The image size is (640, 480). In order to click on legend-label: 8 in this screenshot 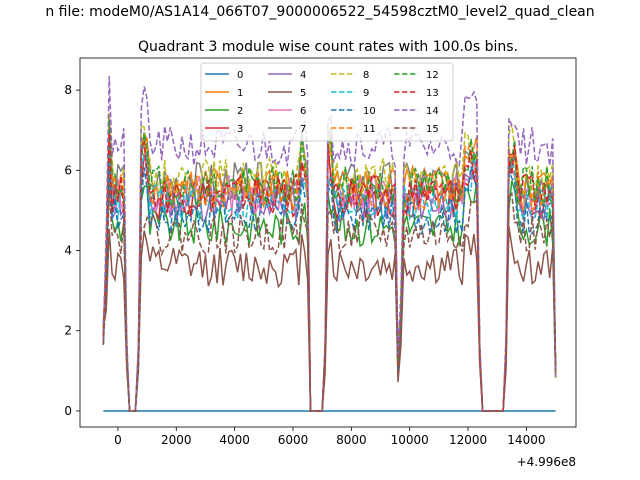, I will do `click(366, 75)`.